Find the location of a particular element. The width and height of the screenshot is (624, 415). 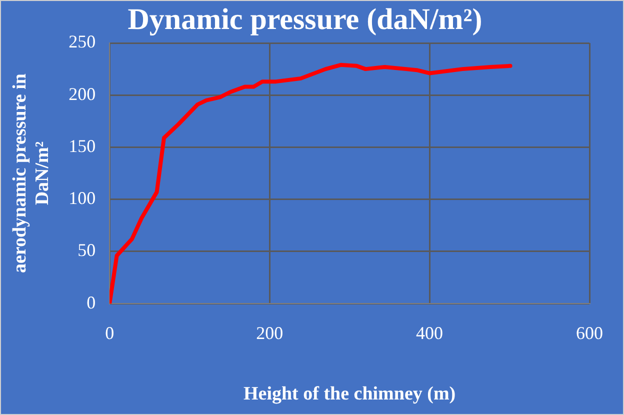

x-tick-label: 400 is located at coordinates (430, 333).